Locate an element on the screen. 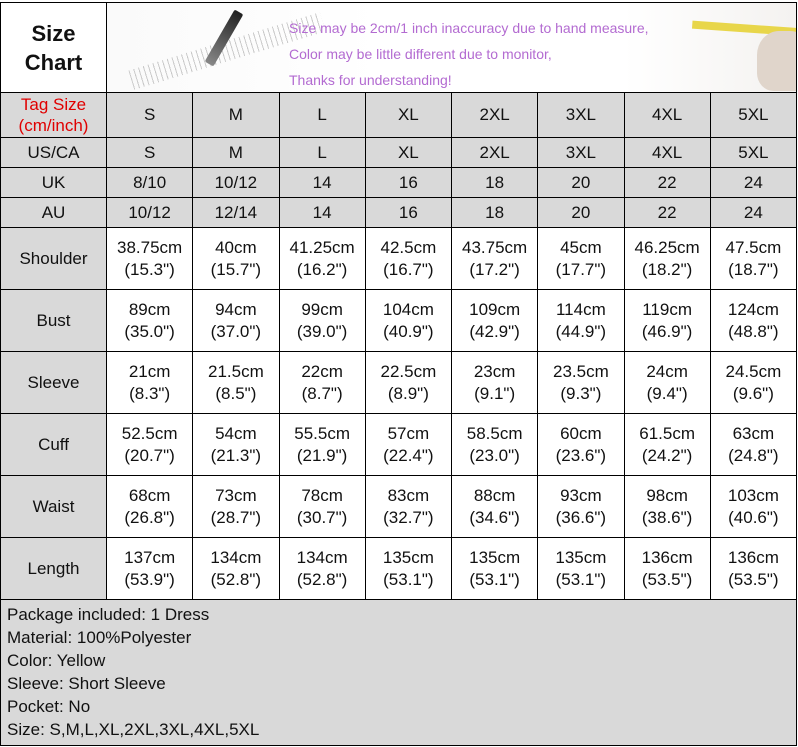 This screenshot has width=798, height=747. tag-size-cell: S is located at coordinates (149, 115).